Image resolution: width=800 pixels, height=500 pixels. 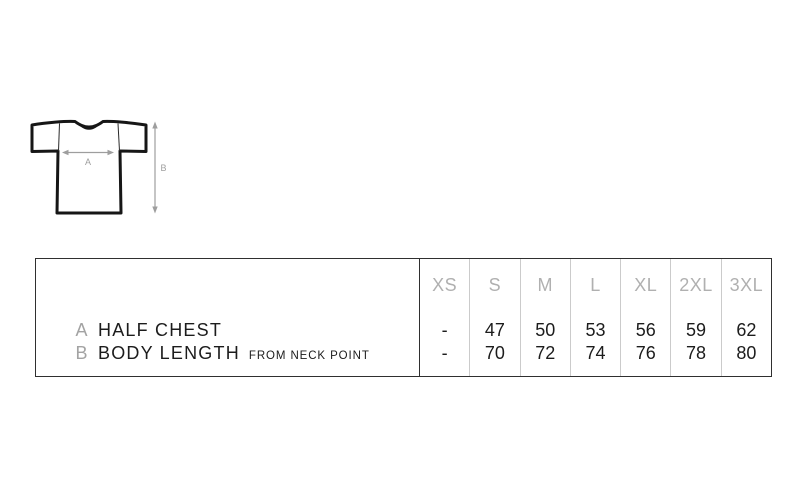 I want to click on body-length-value-3xl: 80, so click(x=746, y=353).